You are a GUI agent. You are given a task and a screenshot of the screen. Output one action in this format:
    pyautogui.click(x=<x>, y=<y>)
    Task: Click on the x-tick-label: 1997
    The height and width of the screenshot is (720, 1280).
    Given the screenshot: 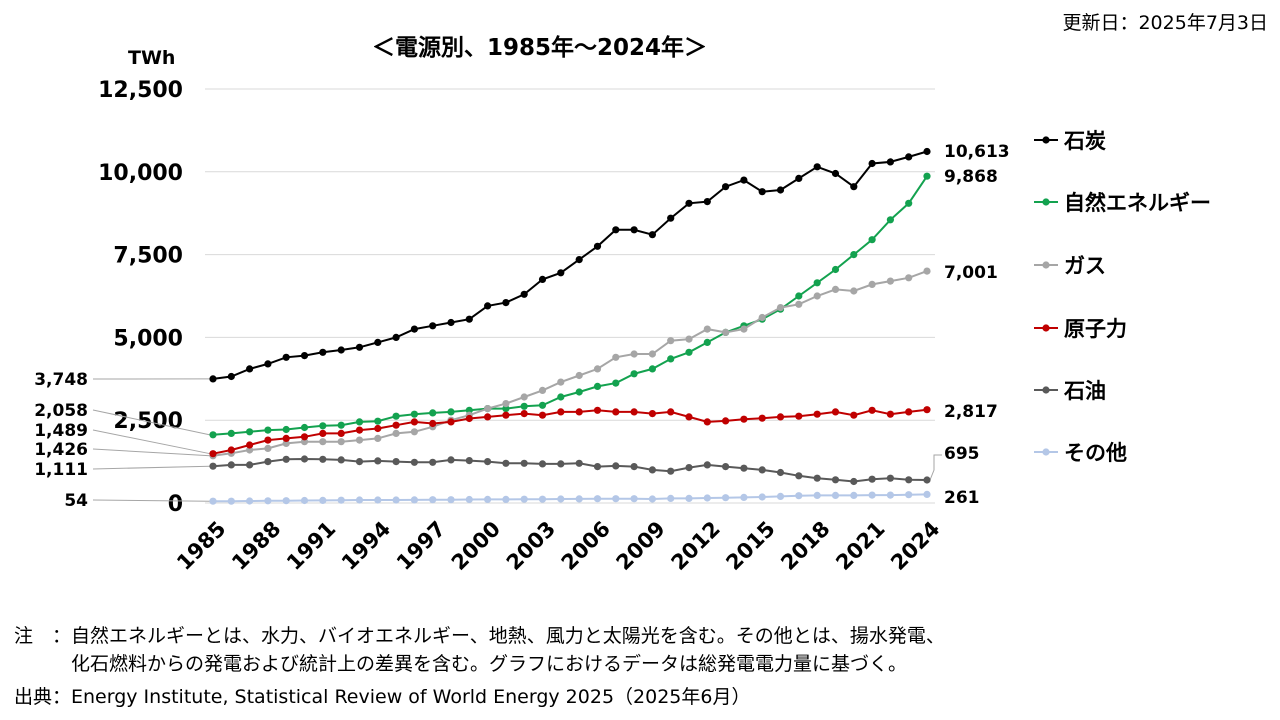 What is the action you would take?
    pyautogui.click(x=421, y=546)
    